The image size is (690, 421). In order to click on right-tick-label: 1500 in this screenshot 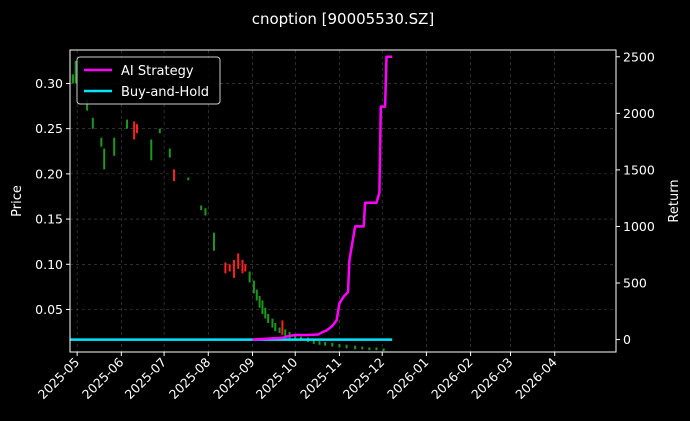, I will do `click(639, 169)`.